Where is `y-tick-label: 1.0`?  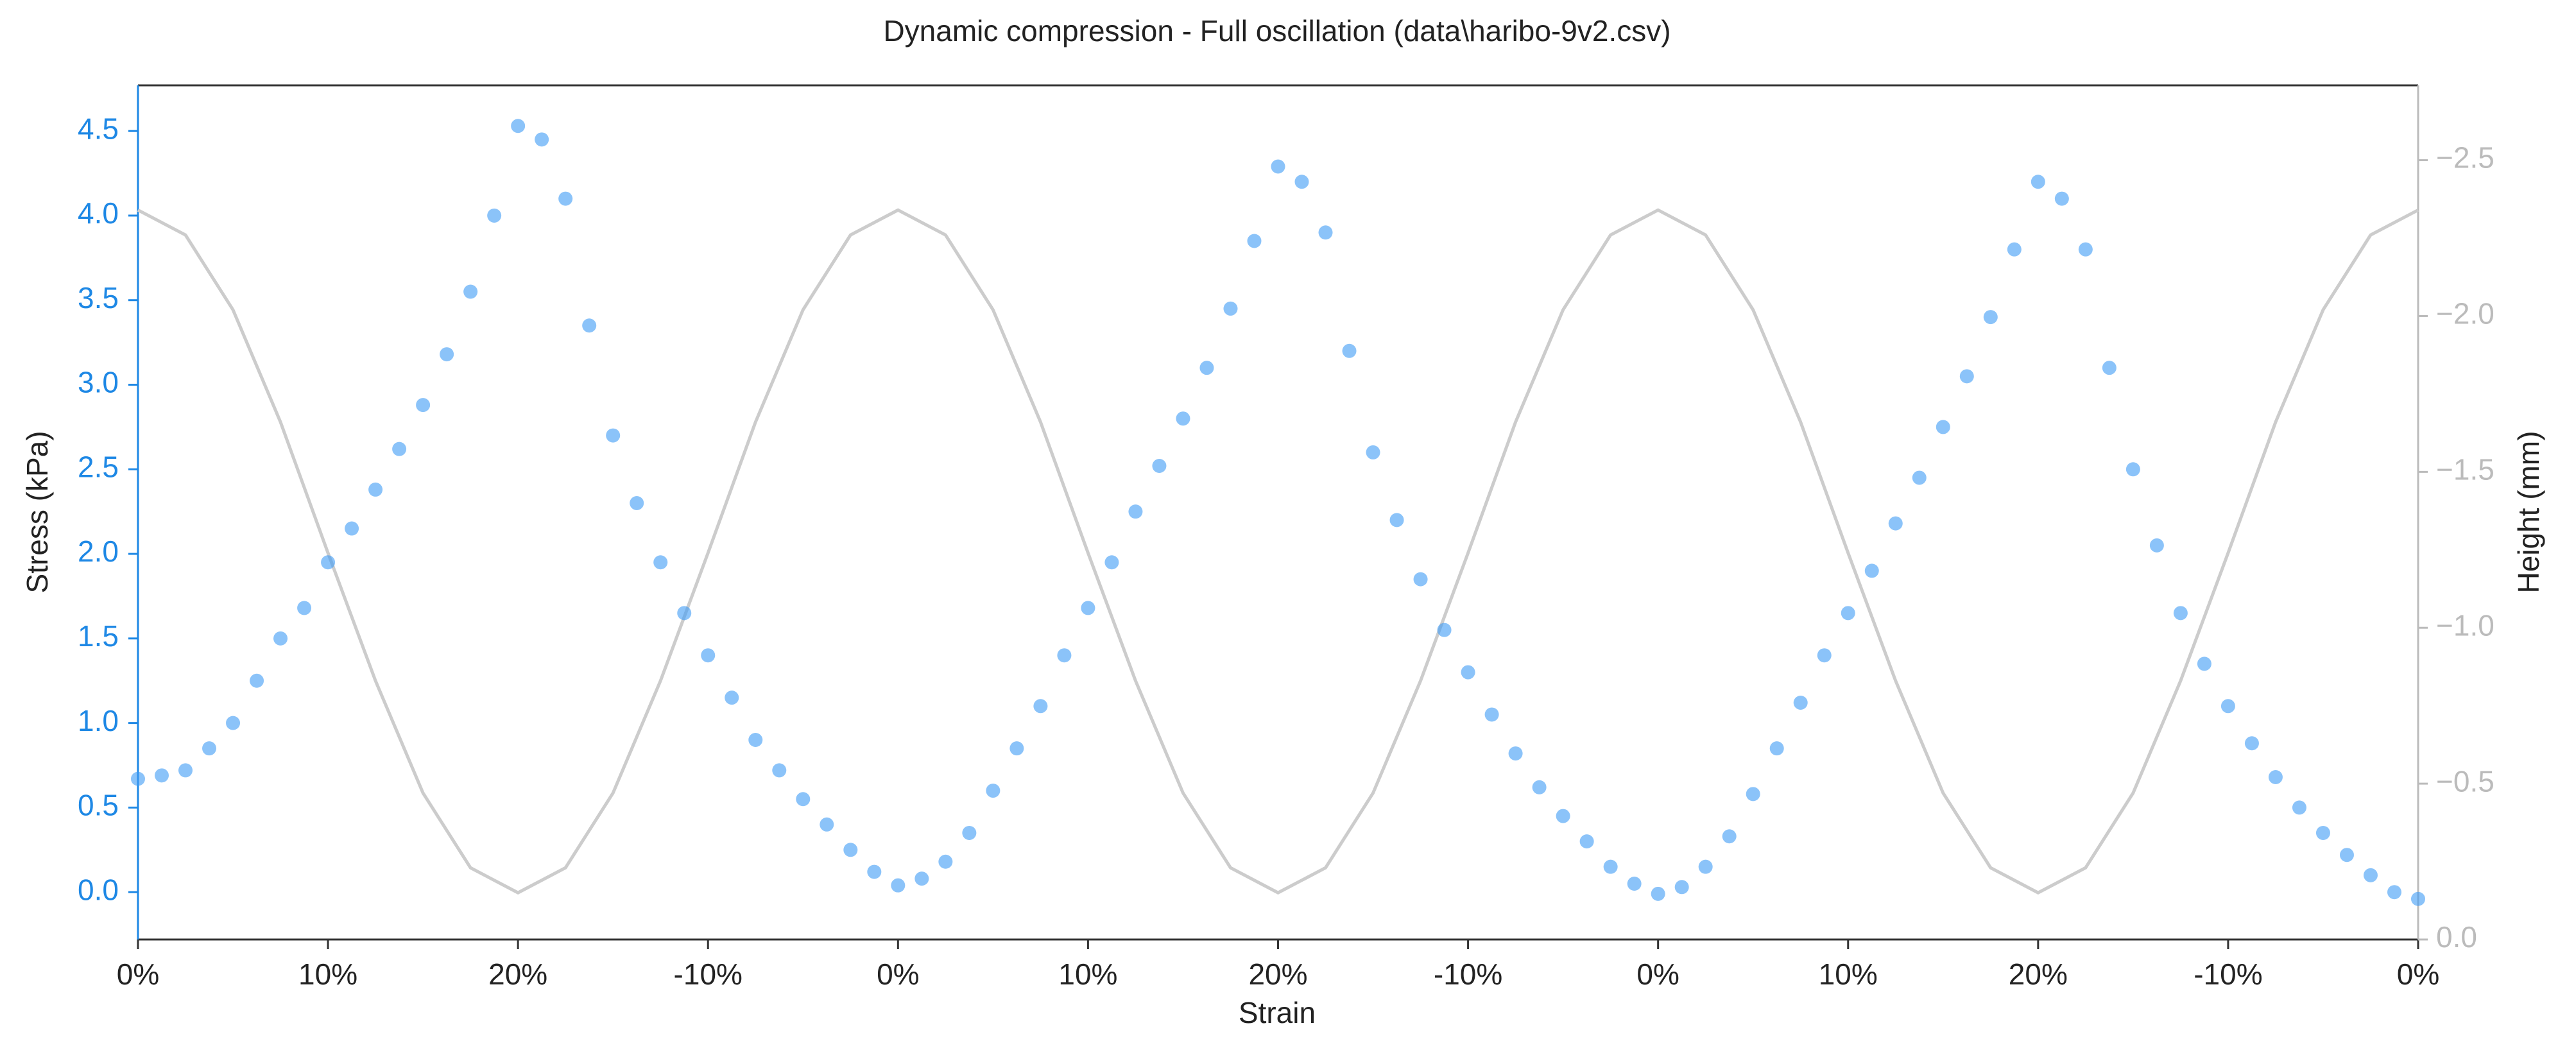
y-tick-label: 1.0 is located at coordinates (98, 720).